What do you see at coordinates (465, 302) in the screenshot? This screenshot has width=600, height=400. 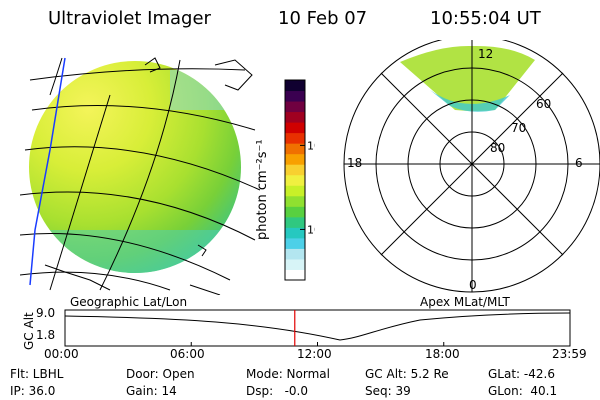 I see `polar-plot-label: Apex MLat/MLT` at bounding box center [465, 302].